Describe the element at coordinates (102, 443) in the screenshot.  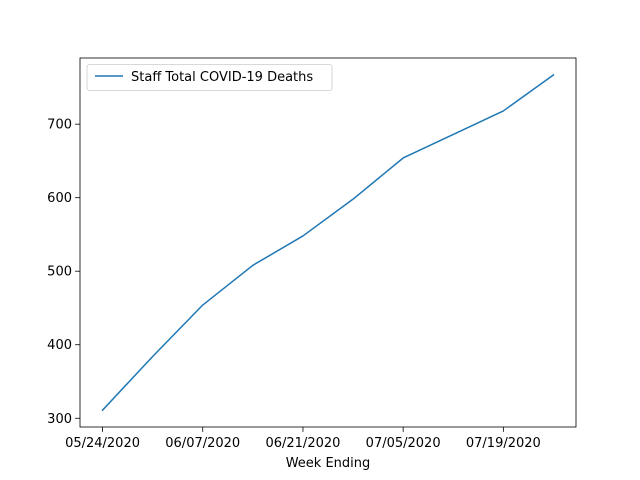
I see `x-tick-label: 05/24/2020` at that location.